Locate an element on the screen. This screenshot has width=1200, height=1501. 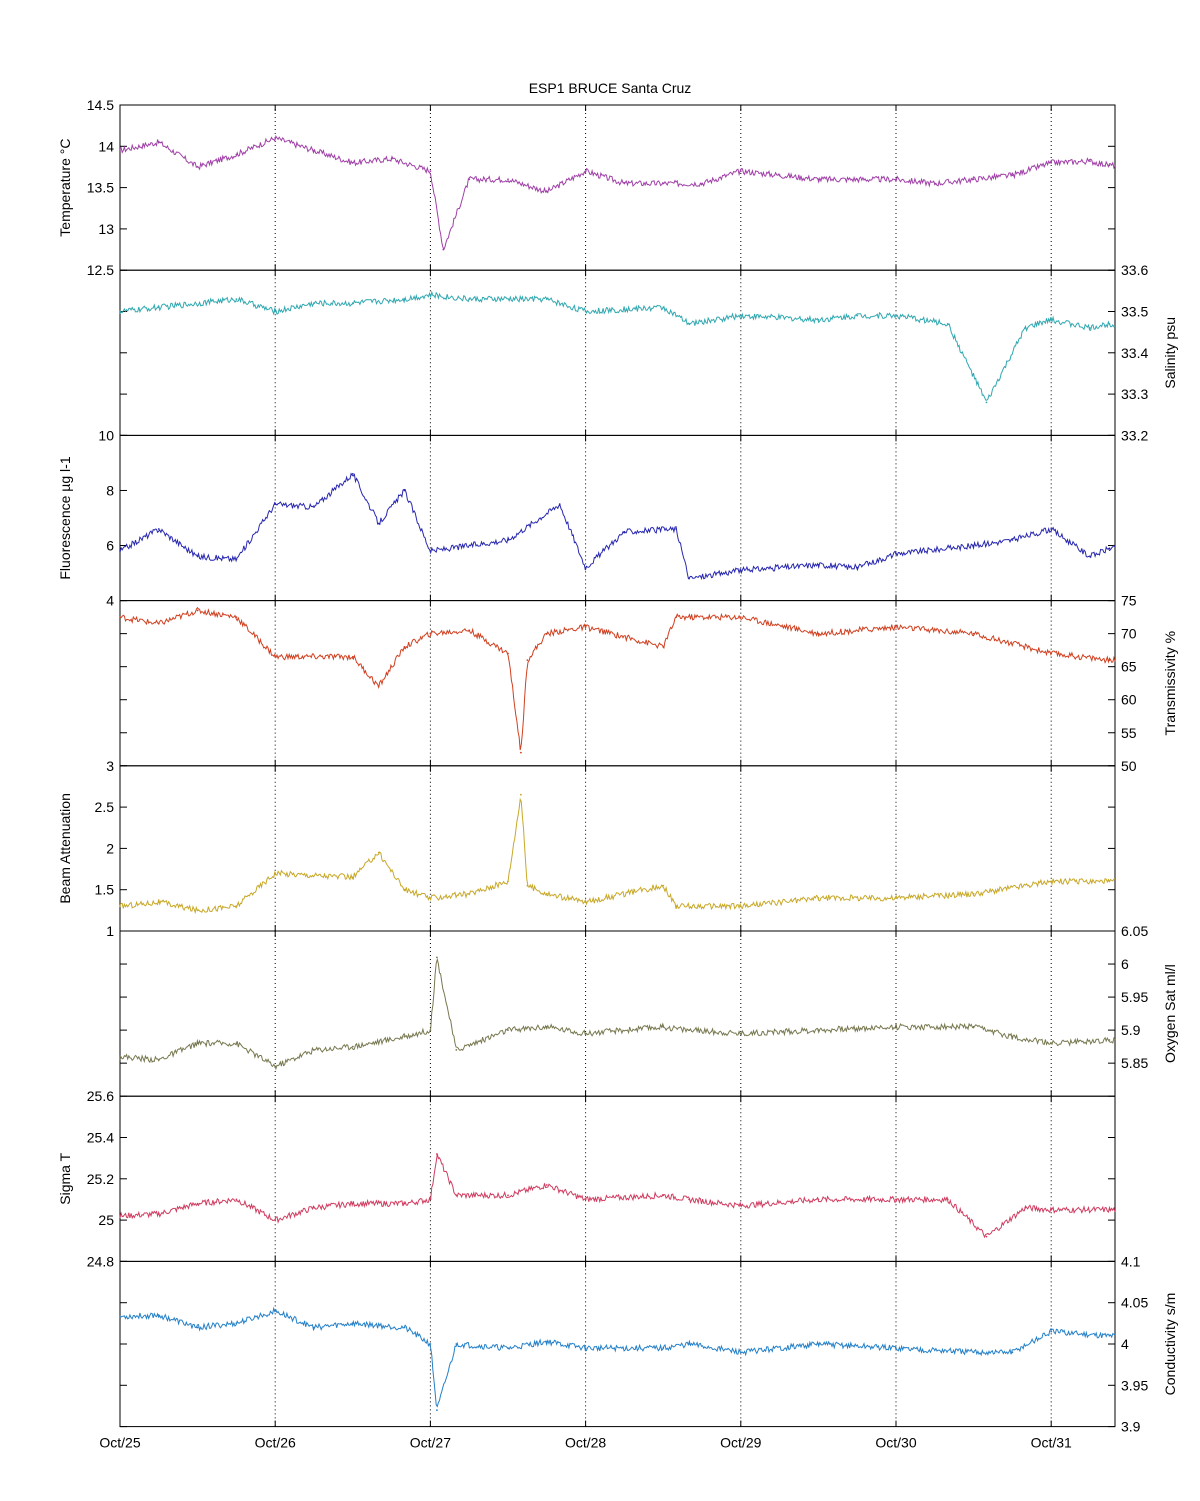
x-tick-label: Oct/31 is located at coordinates (1051, 1443).